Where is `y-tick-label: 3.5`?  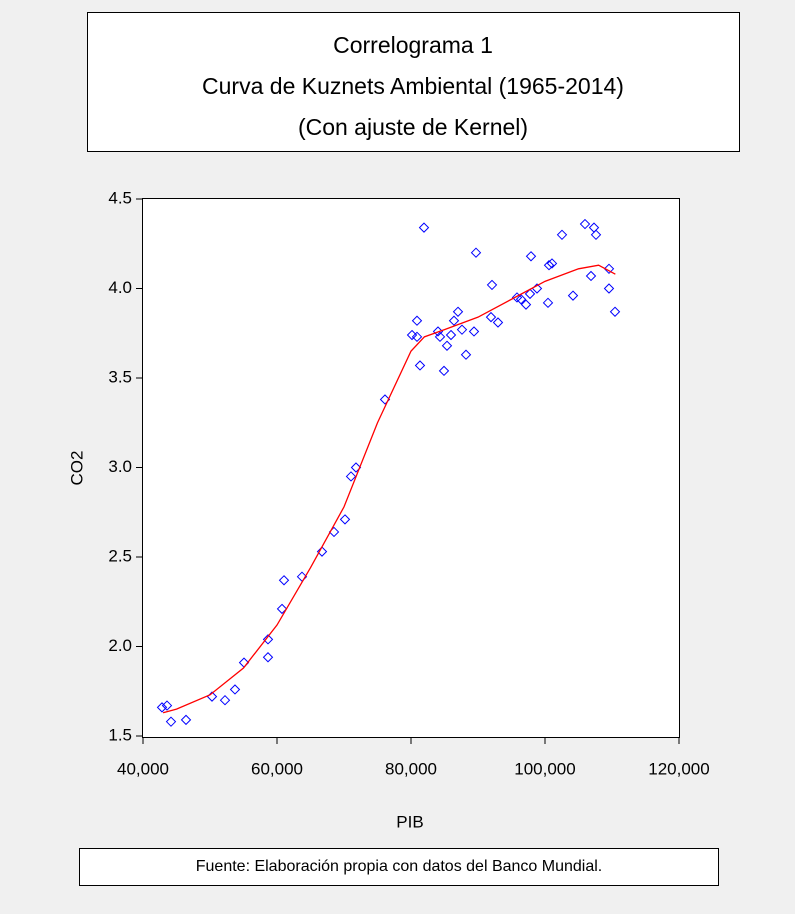
y-tick-label: 3.5 is located at coordinates (120, 376).